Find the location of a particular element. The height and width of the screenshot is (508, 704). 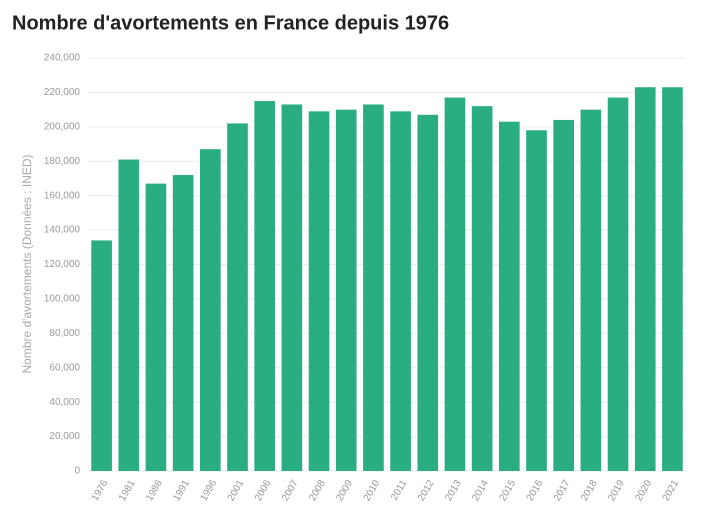

y-tick-label: 40,000 is located at coordinates (64, 402).